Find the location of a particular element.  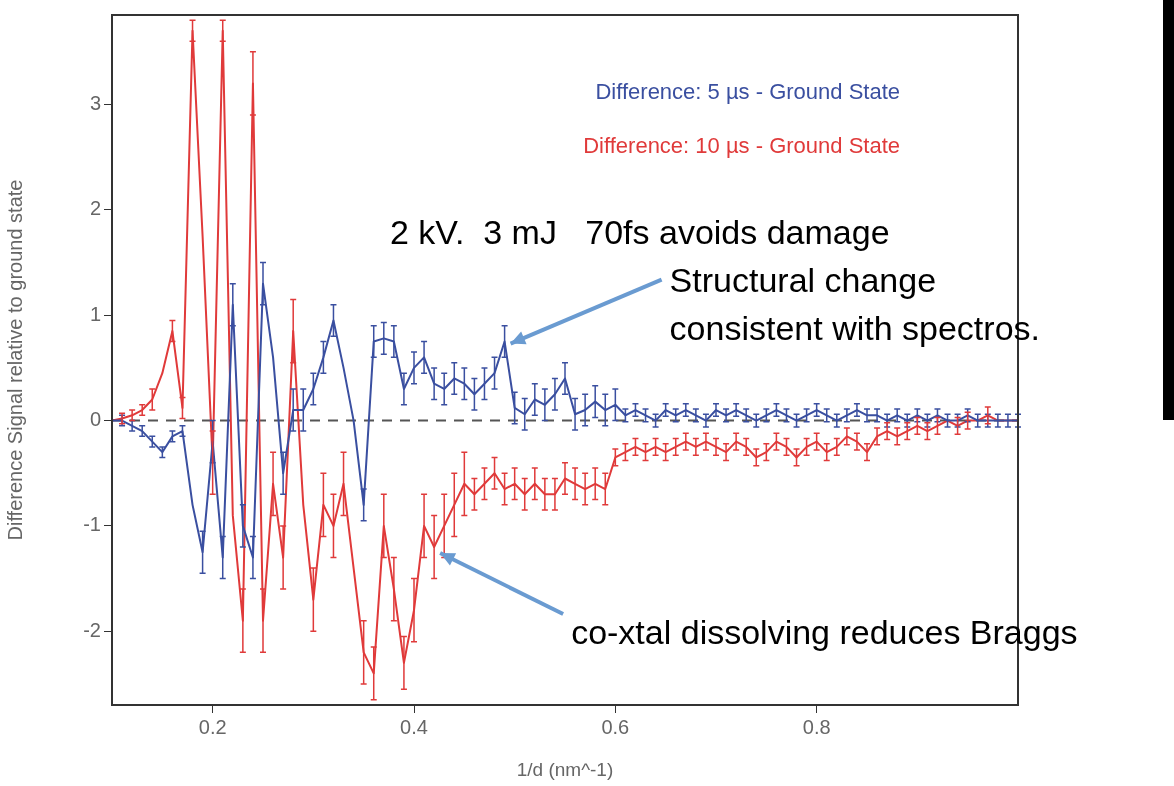

x-tick-label: 0.6 is located at coordinates (615, 726).